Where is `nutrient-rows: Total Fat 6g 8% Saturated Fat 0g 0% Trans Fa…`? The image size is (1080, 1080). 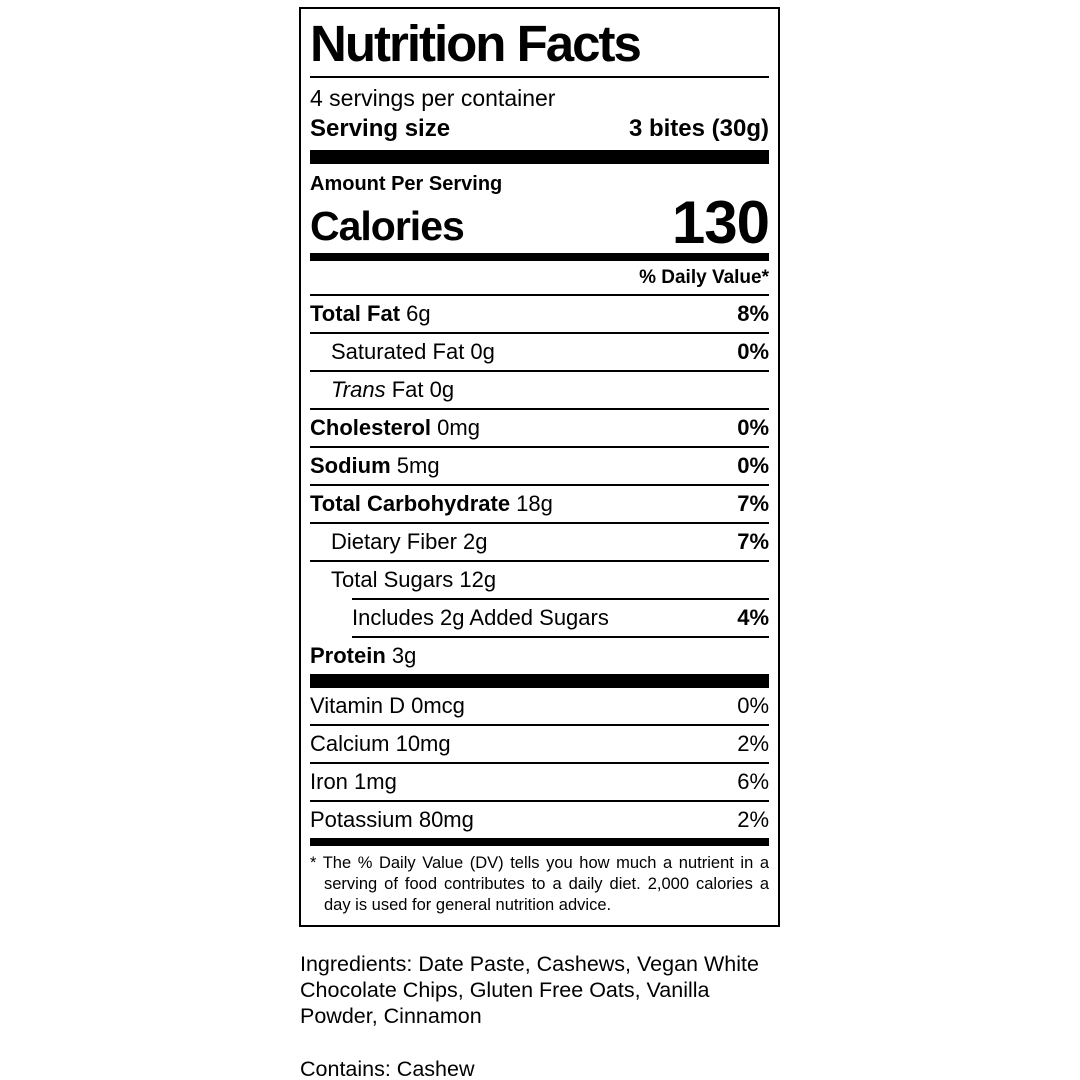
nutrient-rows: Total Fat 6g 8% Saturated Fat 0g 0% Trans Fa… is located at coordinates (539, 485).